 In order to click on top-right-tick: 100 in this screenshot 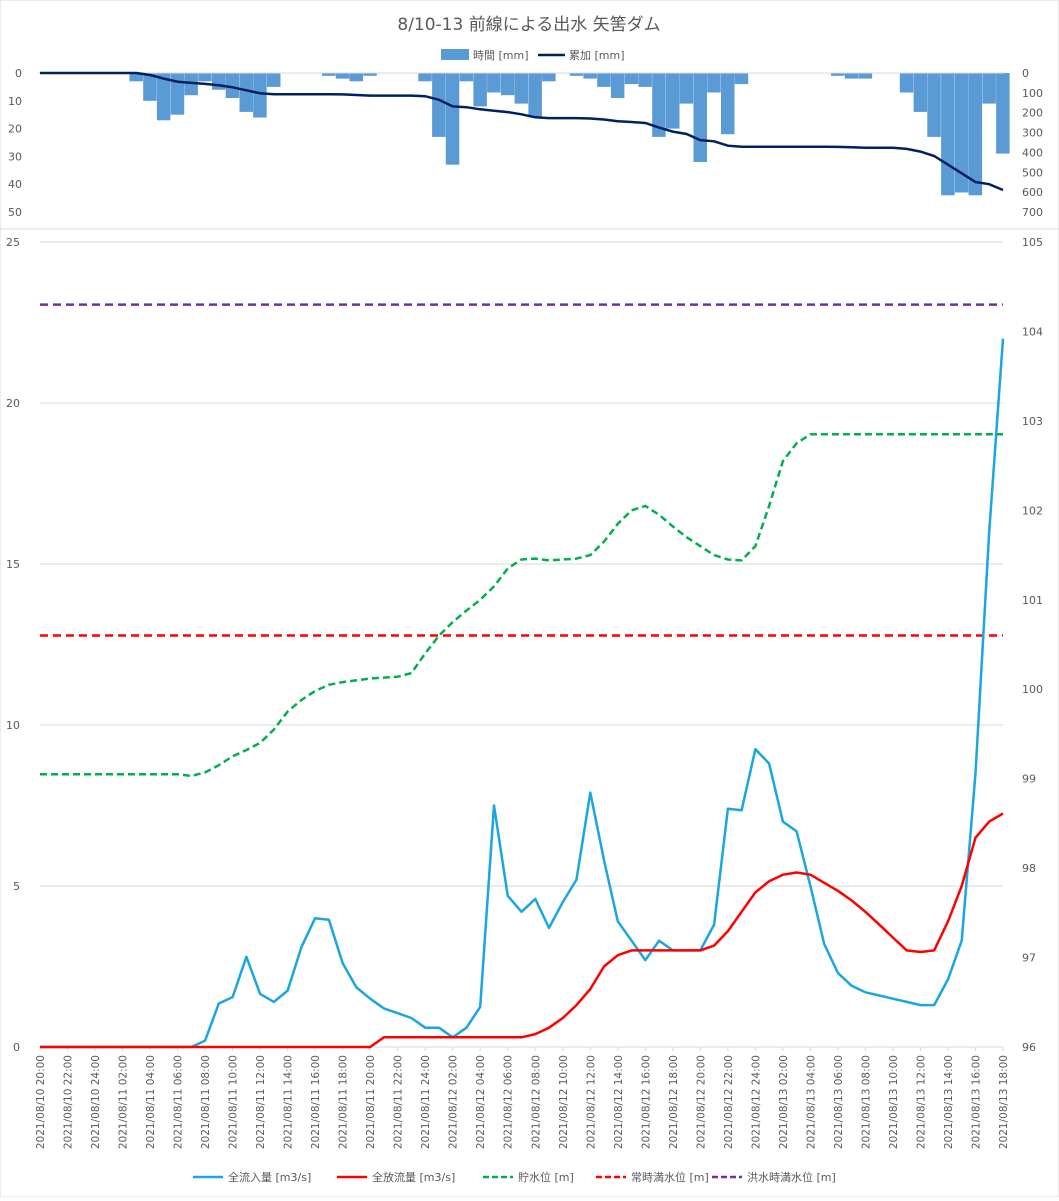, I will do `click(1032, 93)`.